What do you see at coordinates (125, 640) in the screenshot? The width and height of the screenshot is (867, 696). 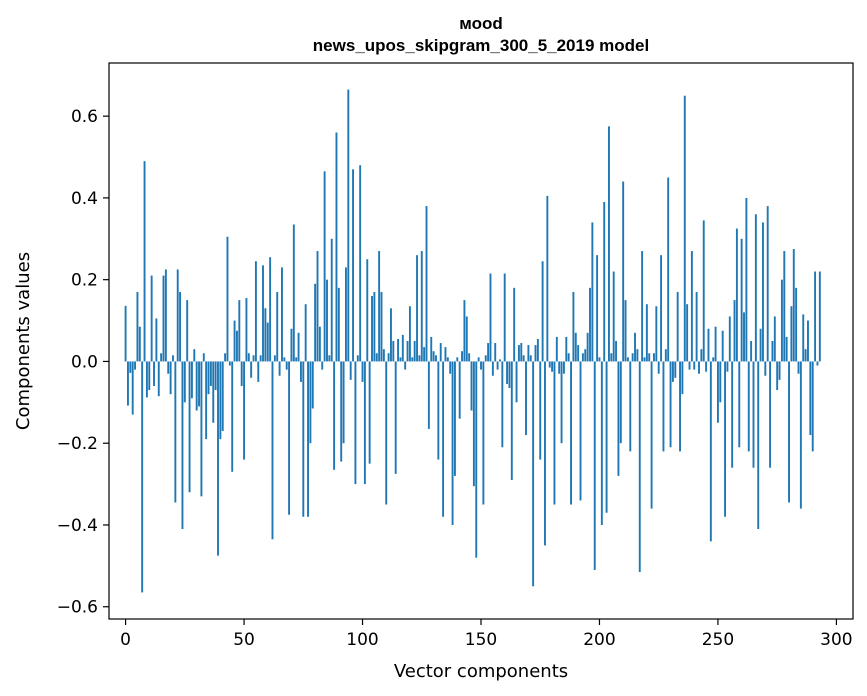 I see `x-tick-label: 0` at bounding box center [125, 640].